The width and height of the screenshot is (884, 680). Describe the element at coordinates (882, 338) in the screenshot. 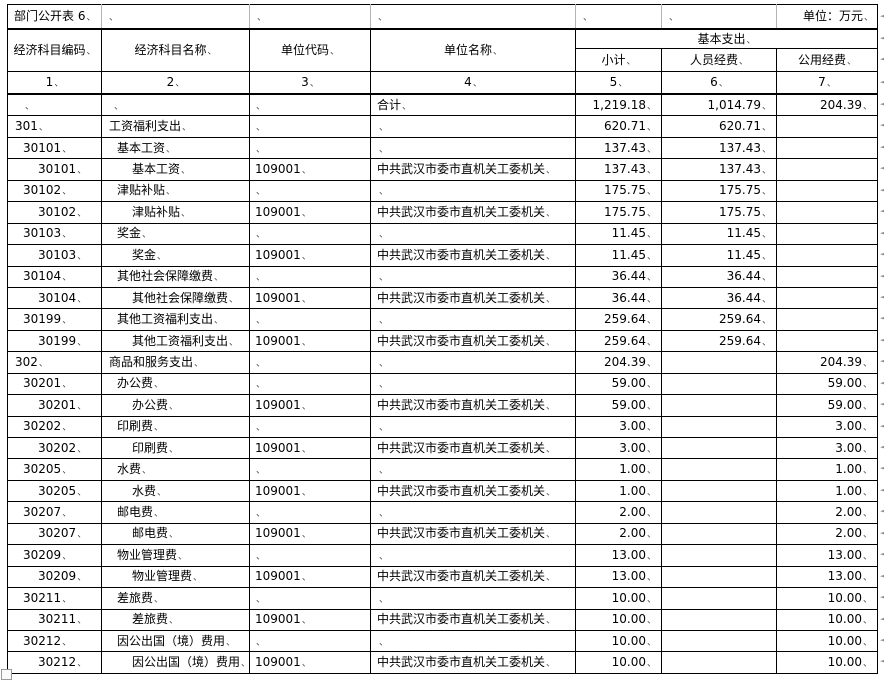

I see `row-end-markers: ◄ ◄ ◄ ◄ ◄ ◄ ◄ ◄ ◄ ◄ ◄ ◄ ◄ ◄ ◄ ◄ ◄ ◄ ◄ ◄ ◄ ◄ ◄ ◄ ◄ ◄ ◄ ◄ ◄ ◄ ◄` at that location.